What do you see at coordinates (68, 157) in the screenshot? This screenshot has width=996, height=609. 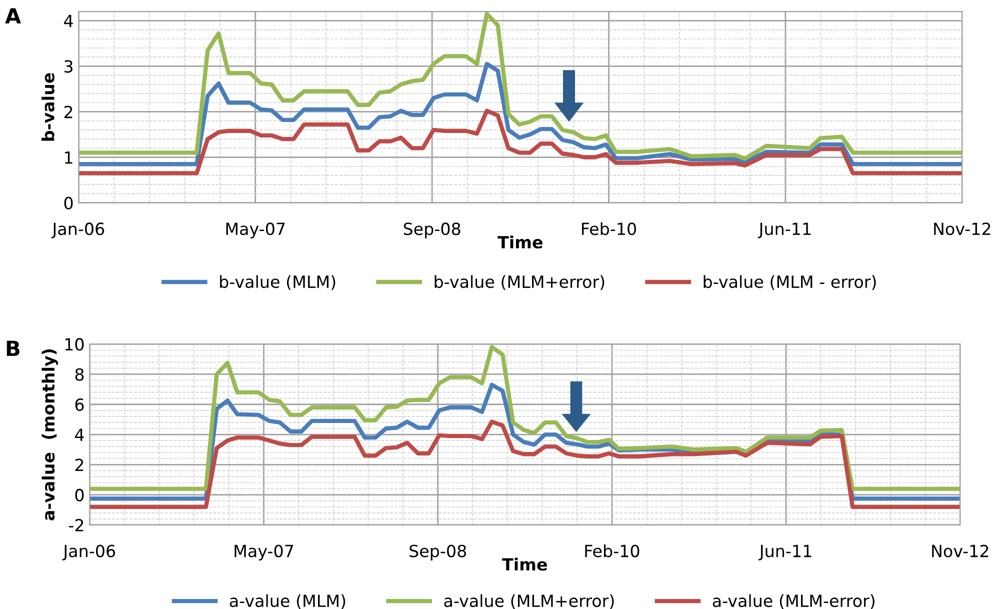 I see `y-tick-label: 1` at bounding box center [68, 157].